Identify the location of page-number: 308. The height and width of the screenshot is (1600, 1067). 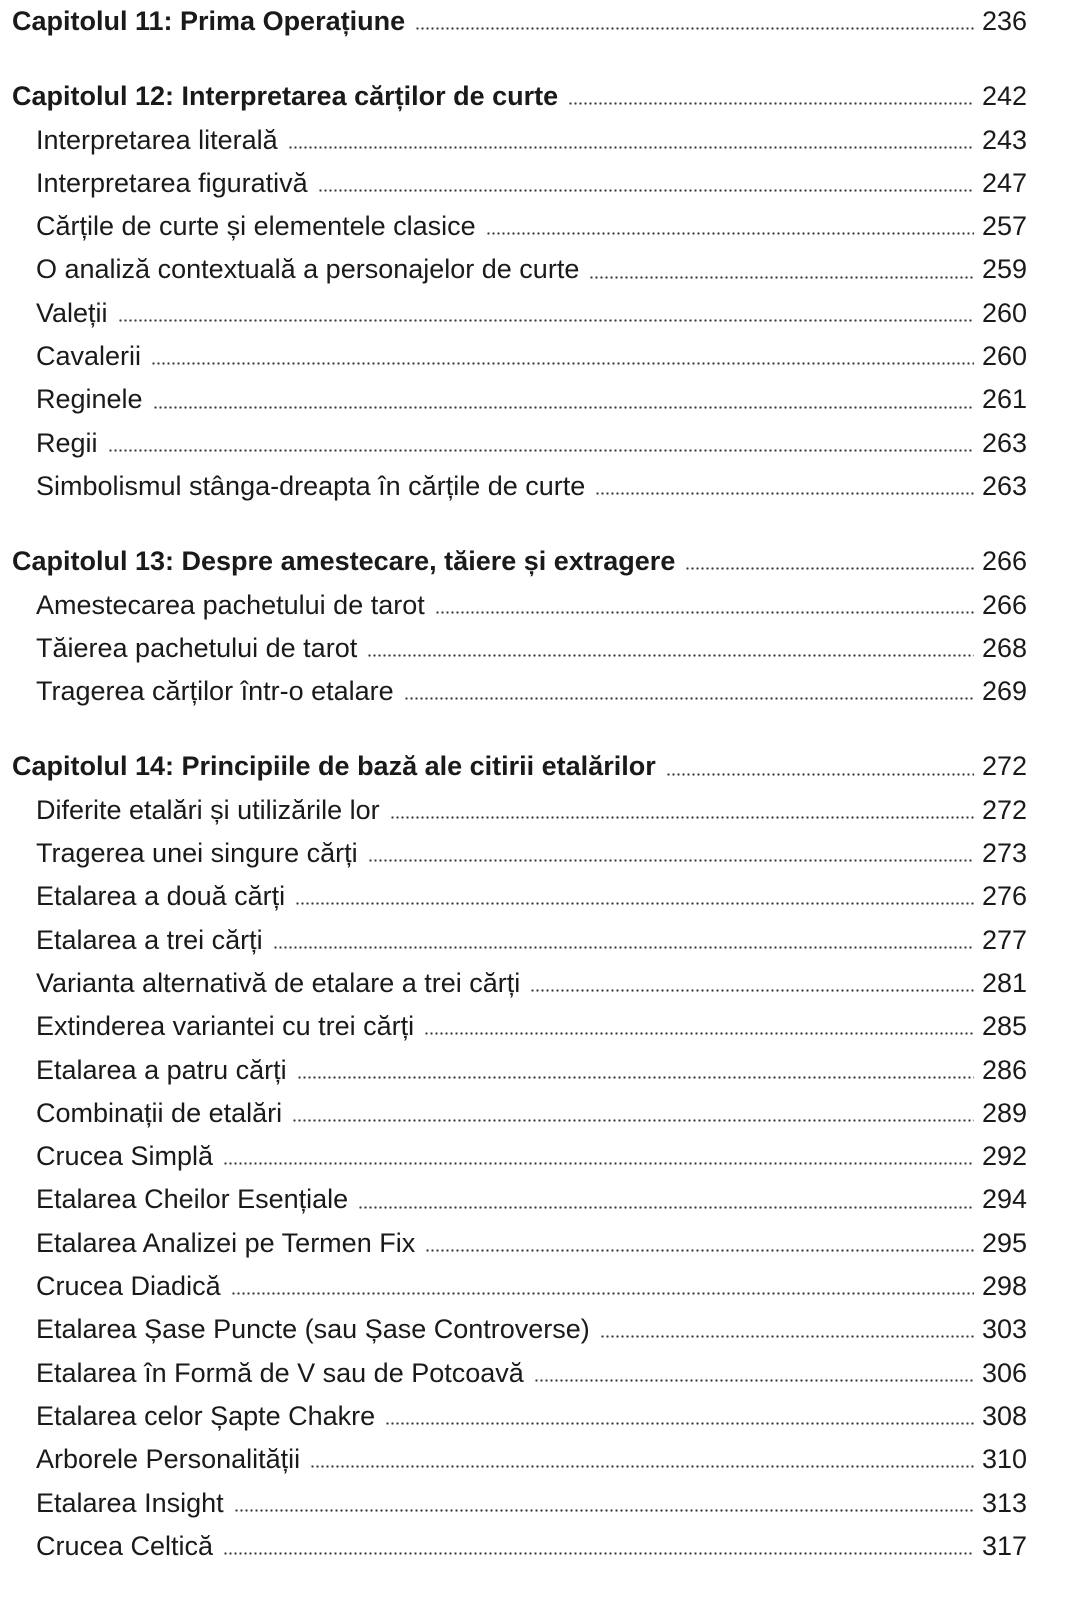
(1004, 1415).